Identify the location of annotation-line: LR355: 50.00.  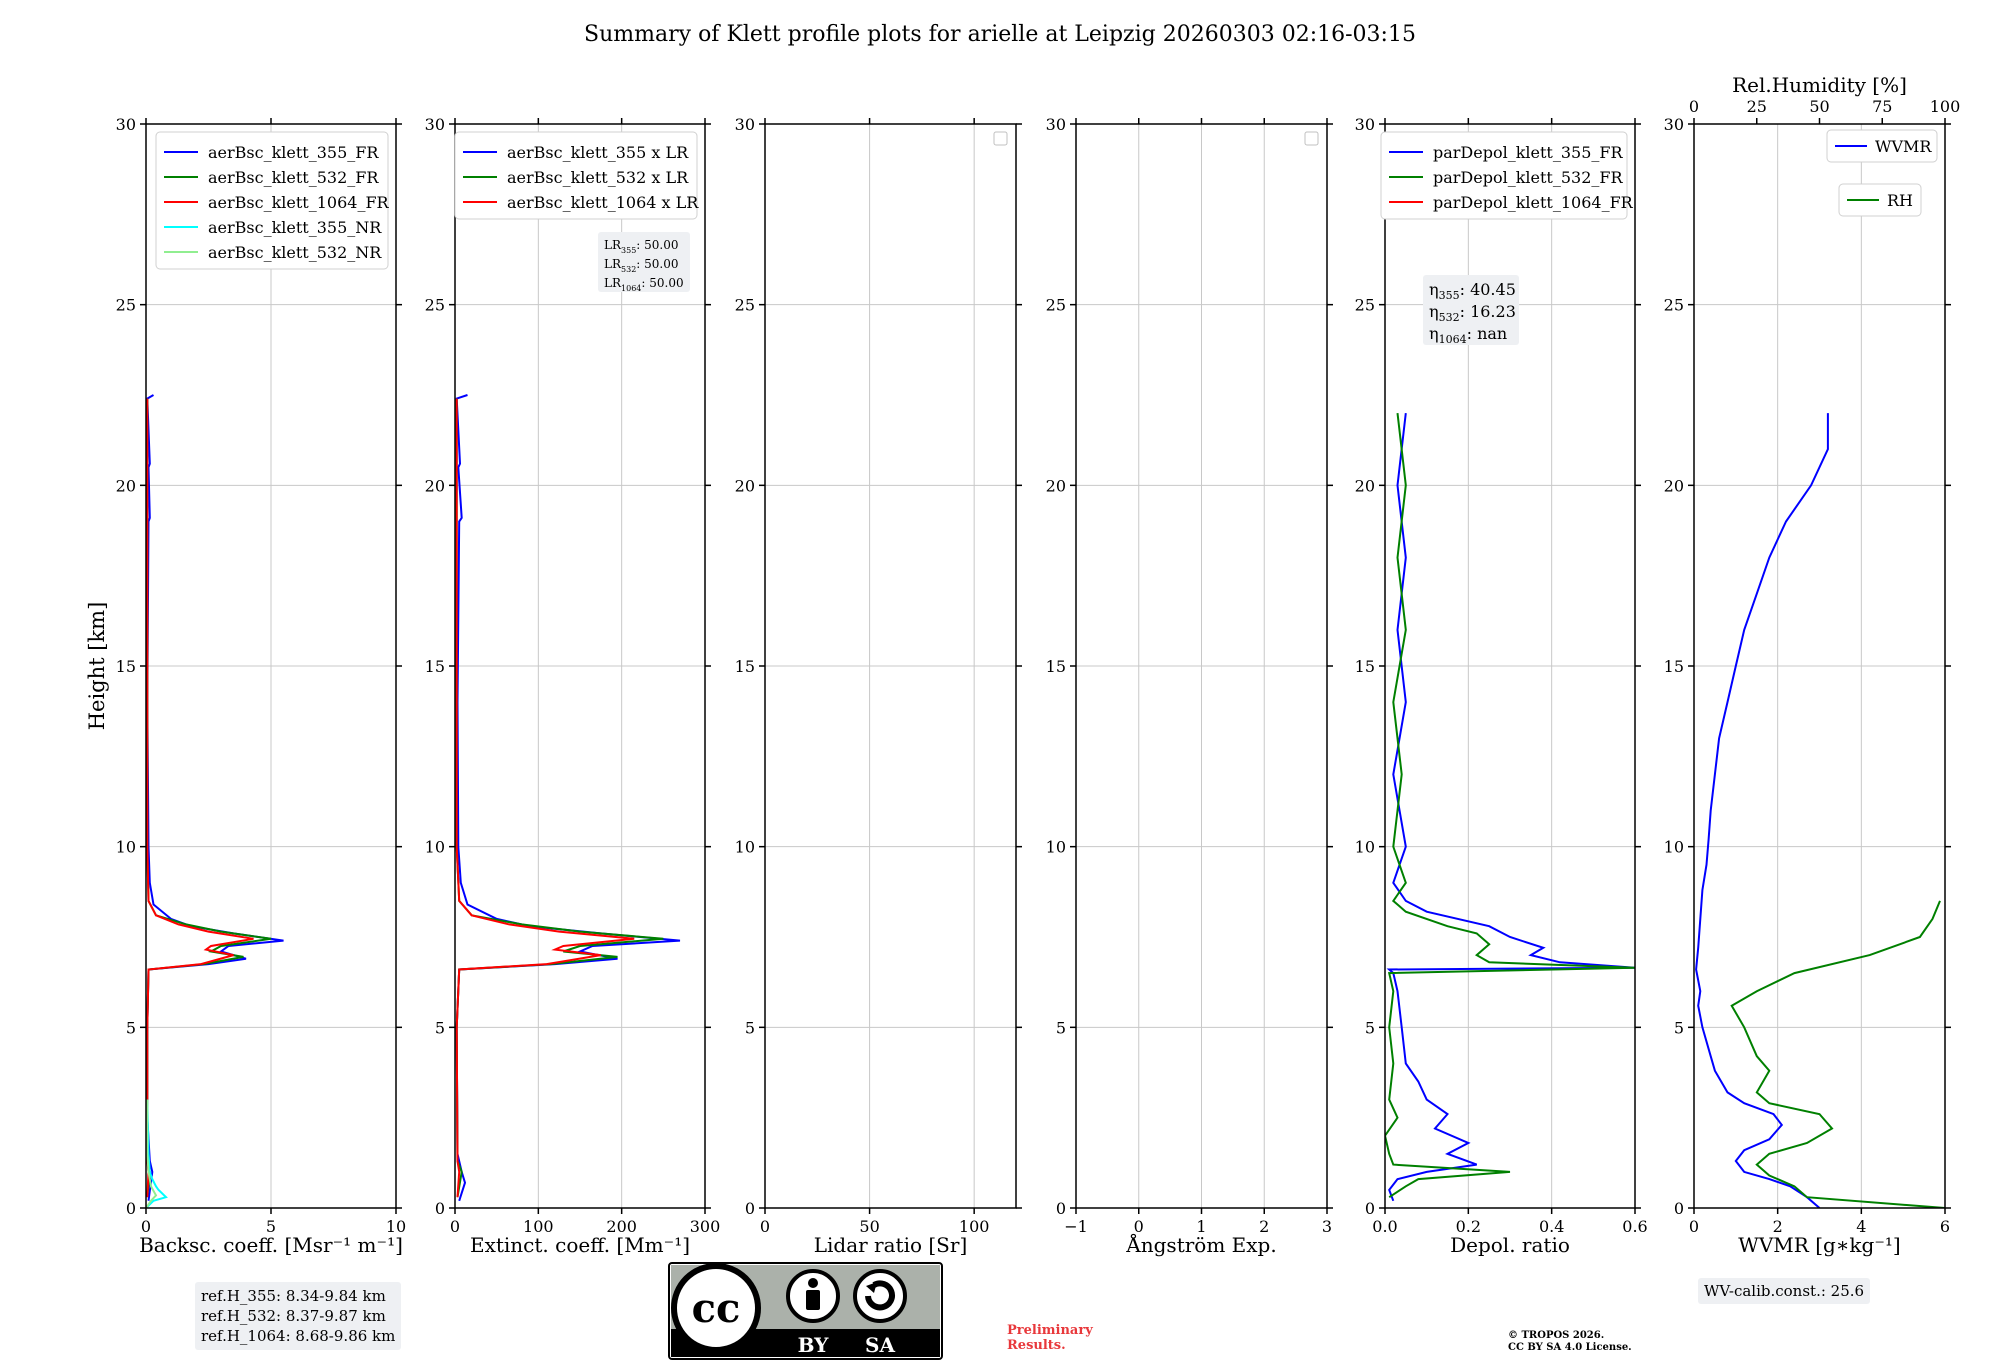
(641, 246).